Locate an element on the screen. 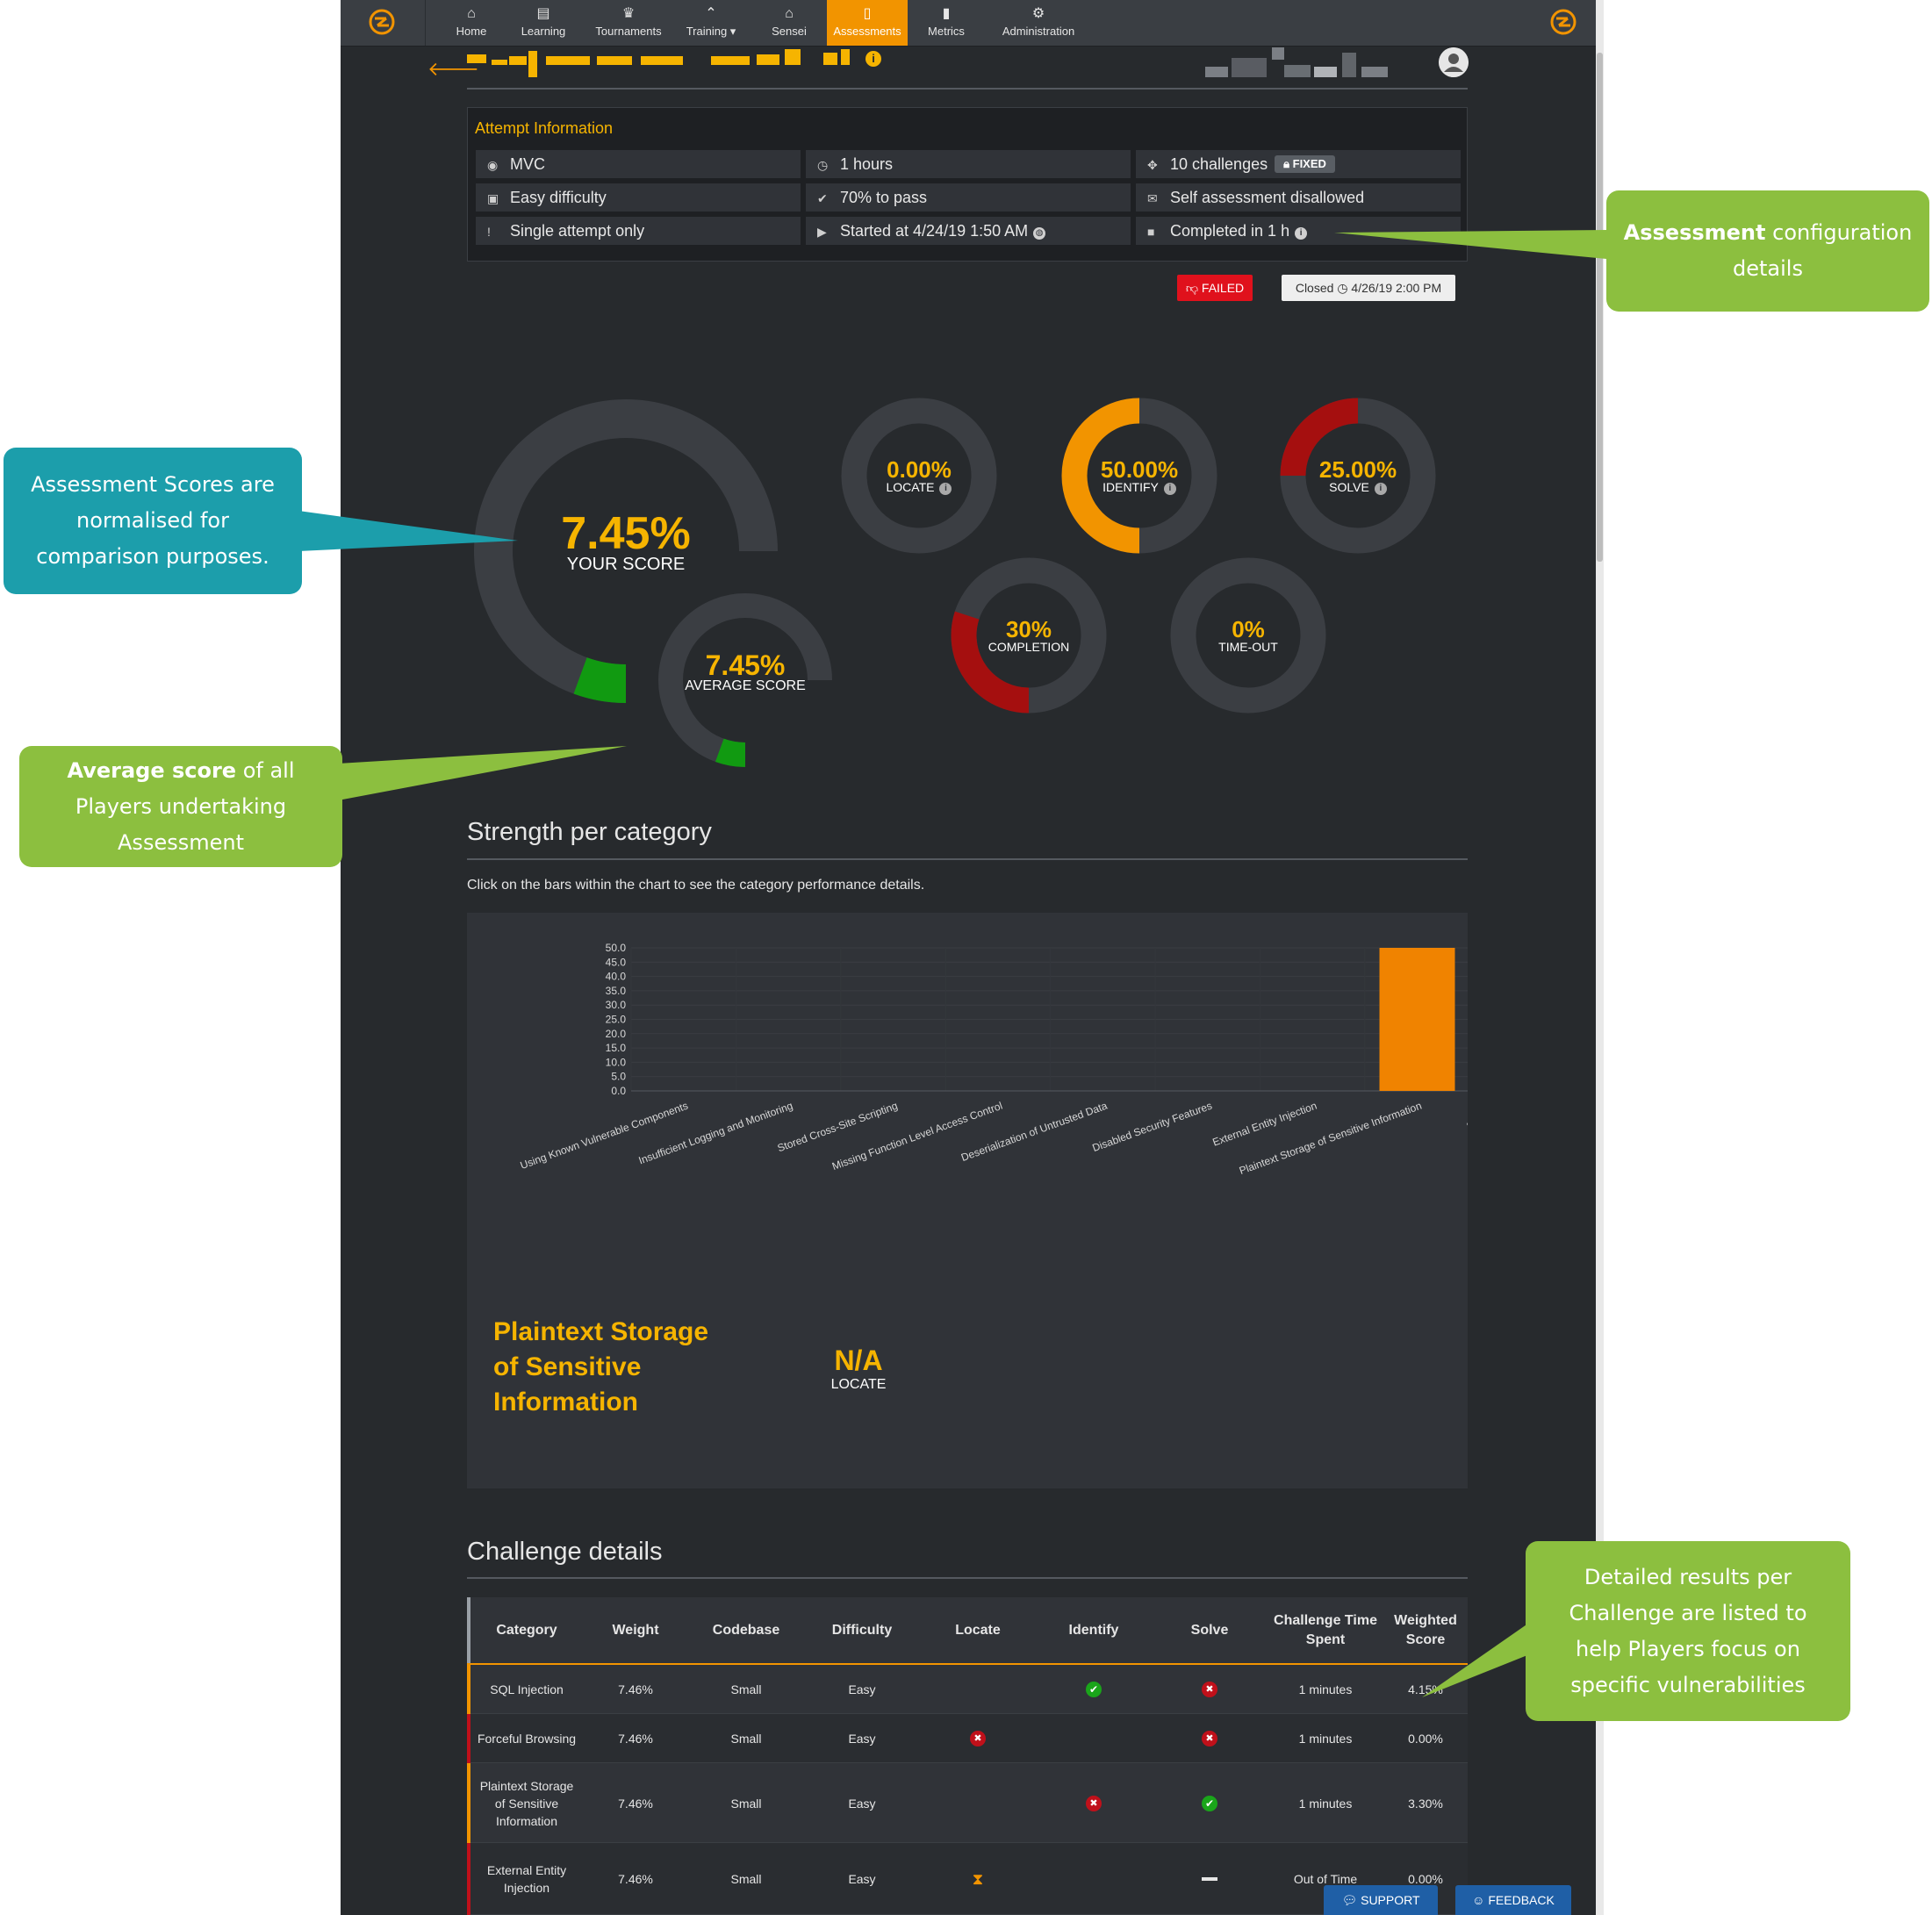 The width and height of the screenshot is (1932, 1915). nav-item-training: ⌃ Training ▾ is located at coordinates (711, 23).